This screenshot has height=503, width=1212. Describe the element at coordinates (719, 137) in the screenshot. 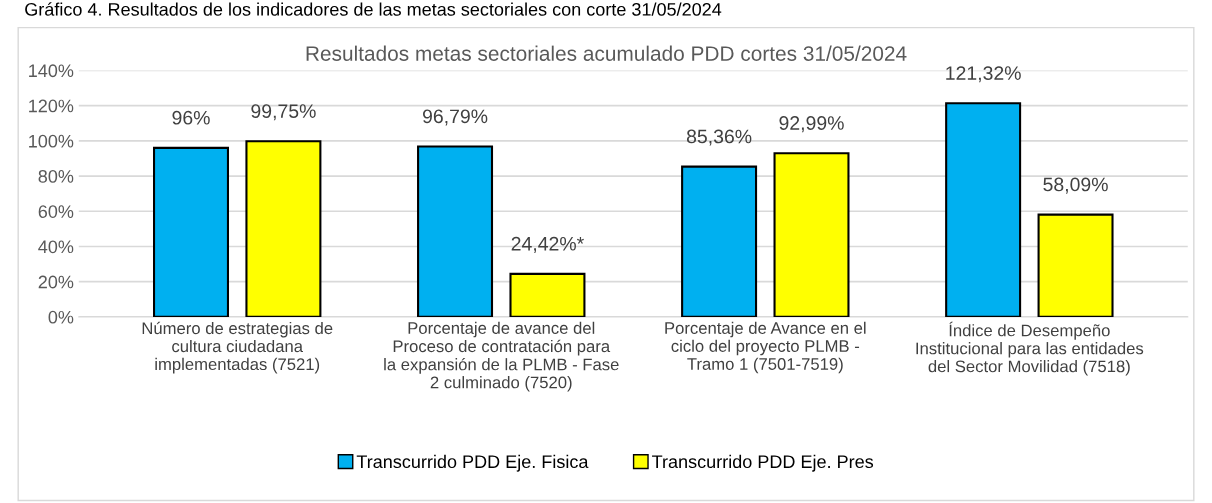

I see `data-label: 85,36%` at that location.